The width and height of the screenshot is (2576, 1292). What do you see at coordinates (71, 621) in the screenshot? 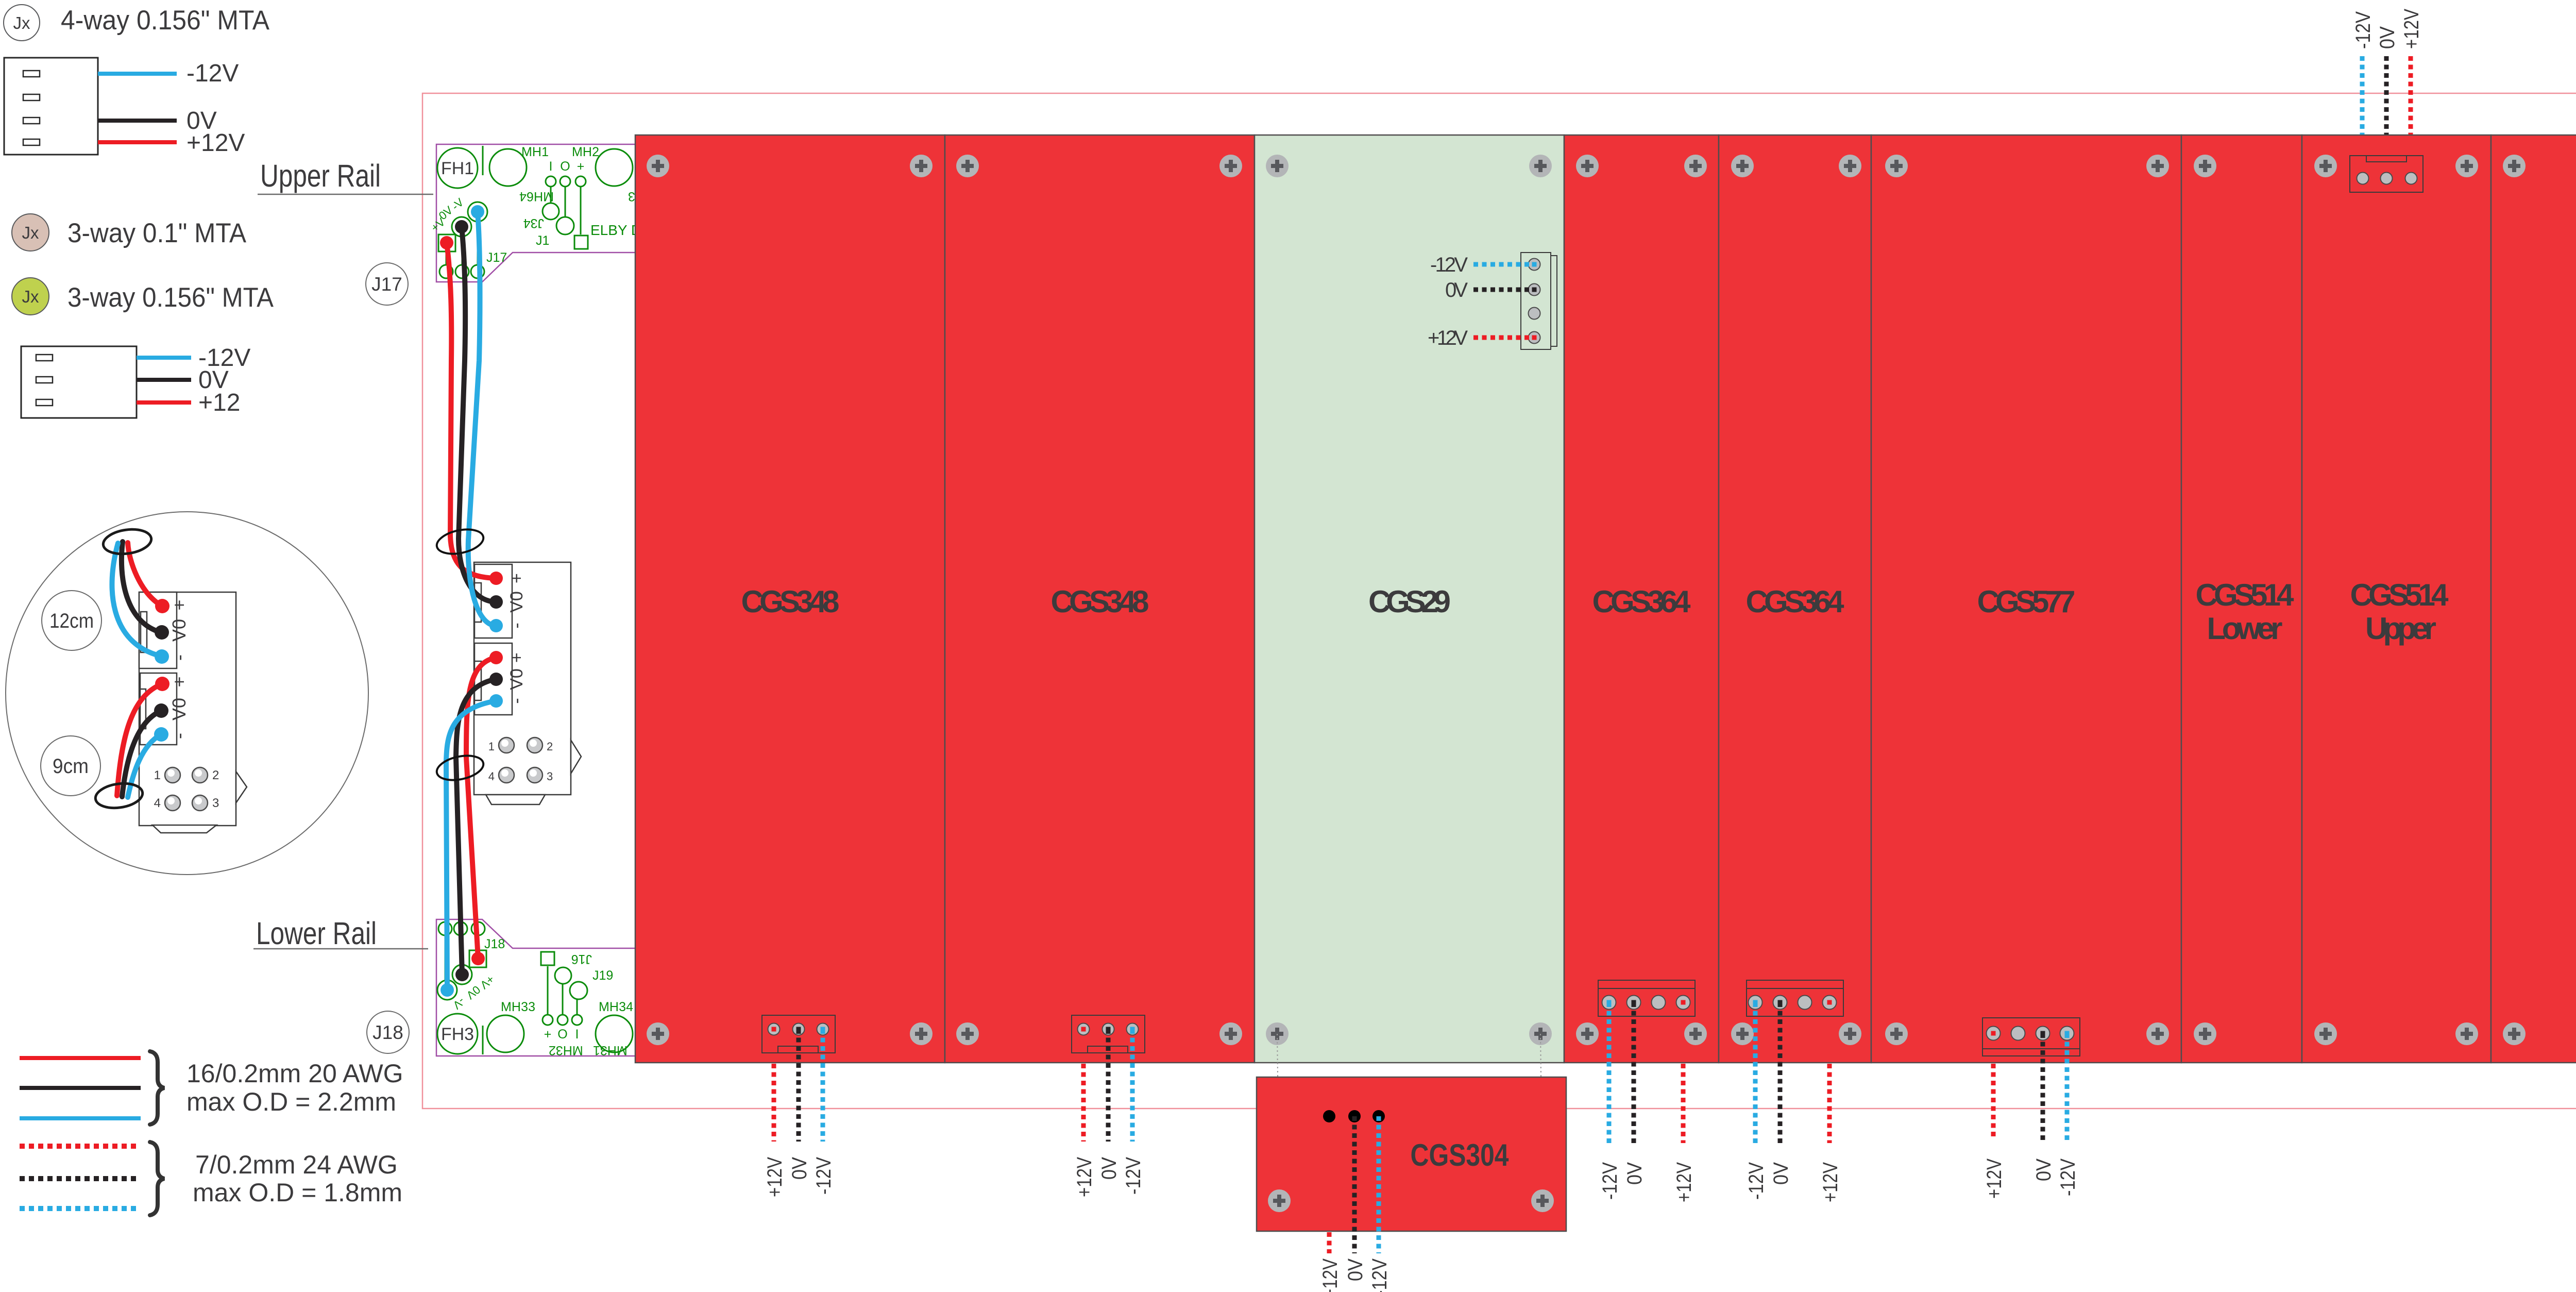
I see `svg-text: 12cm` at bounding box center [71, 621].